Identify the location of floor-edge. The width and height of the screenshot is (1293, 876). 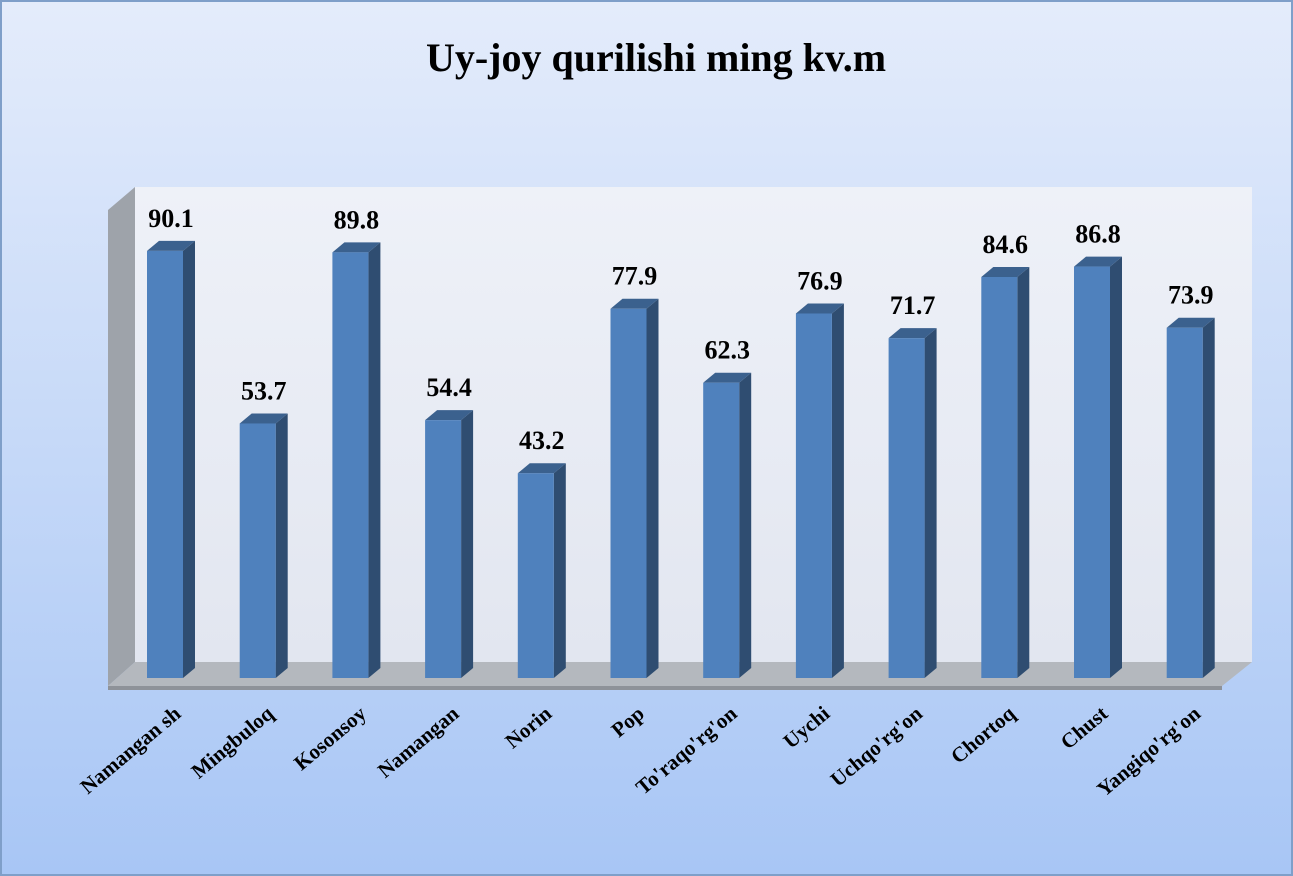
(665, 688).